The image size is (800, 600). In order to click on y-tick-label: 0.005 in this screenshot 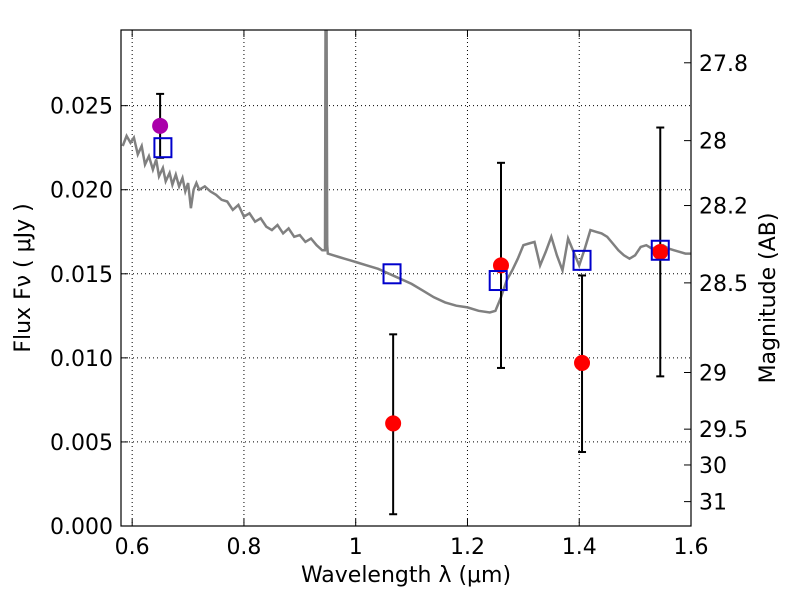, I will do `click(81, 443)`.